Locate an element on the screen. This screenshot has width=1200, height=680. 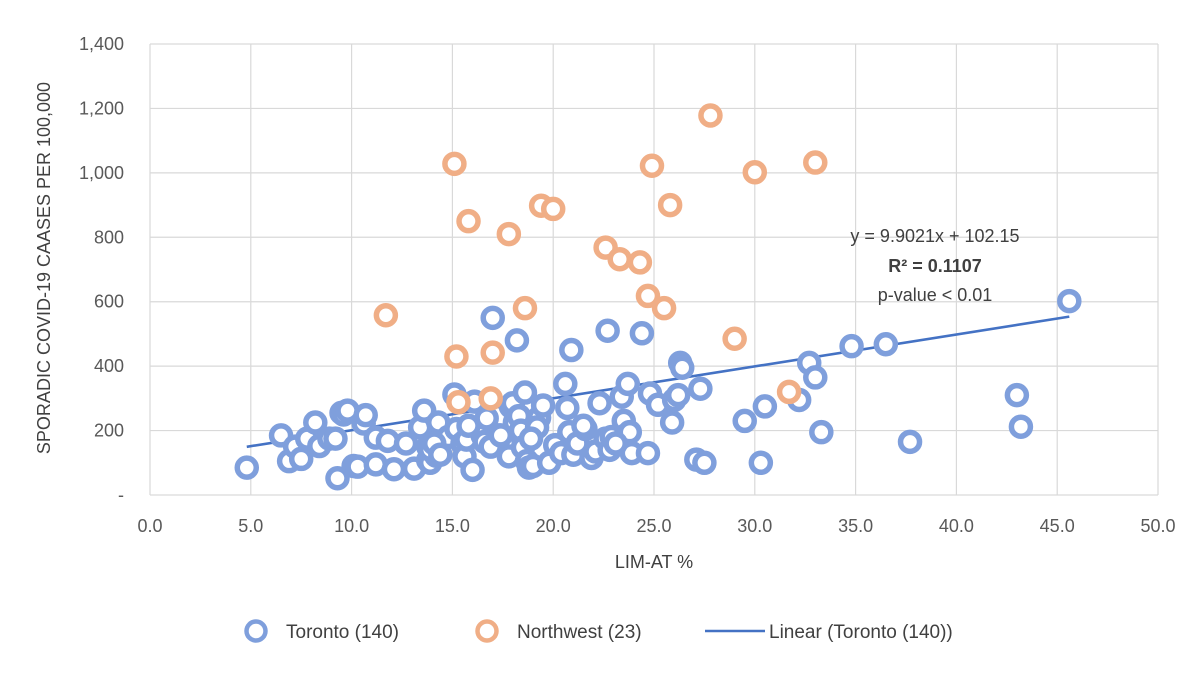
y-tick-label: 1,400 is located at coordinates (101, 44).